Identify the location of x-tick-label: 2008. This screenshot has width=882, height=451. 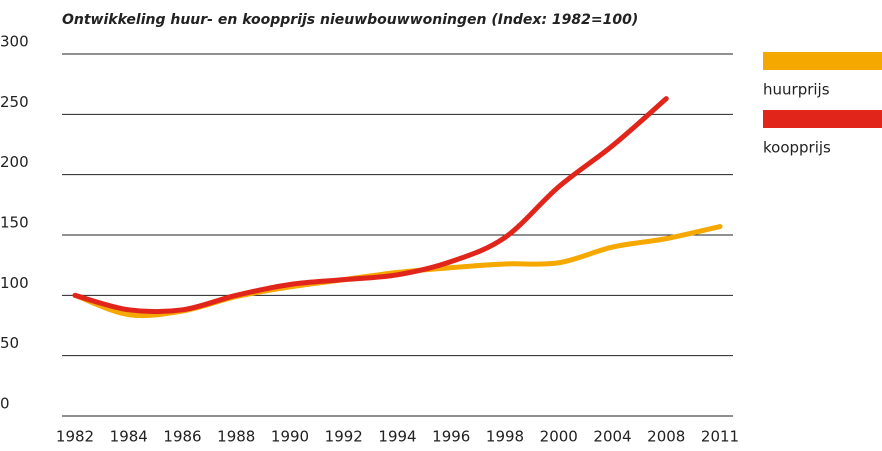
(666, 437).